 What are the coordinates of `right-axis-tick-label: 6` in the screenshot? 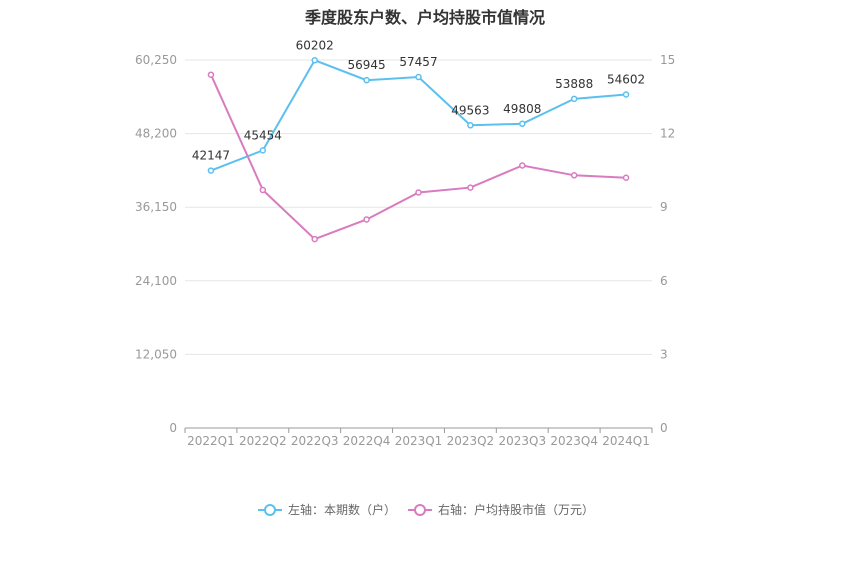 It's located at (664, 281).